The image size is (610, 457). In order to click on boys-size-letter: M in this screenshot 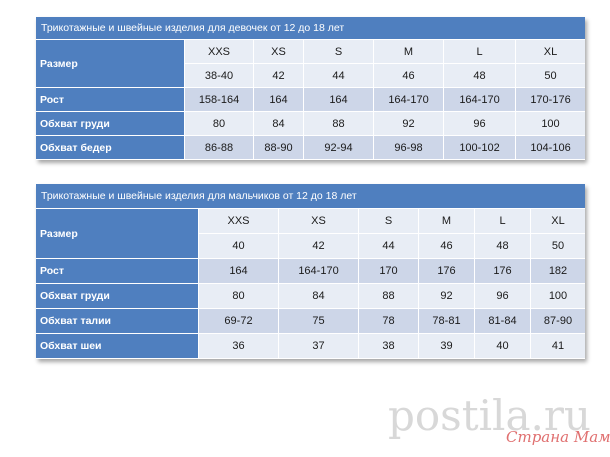, I will do `click(446, 221)`.